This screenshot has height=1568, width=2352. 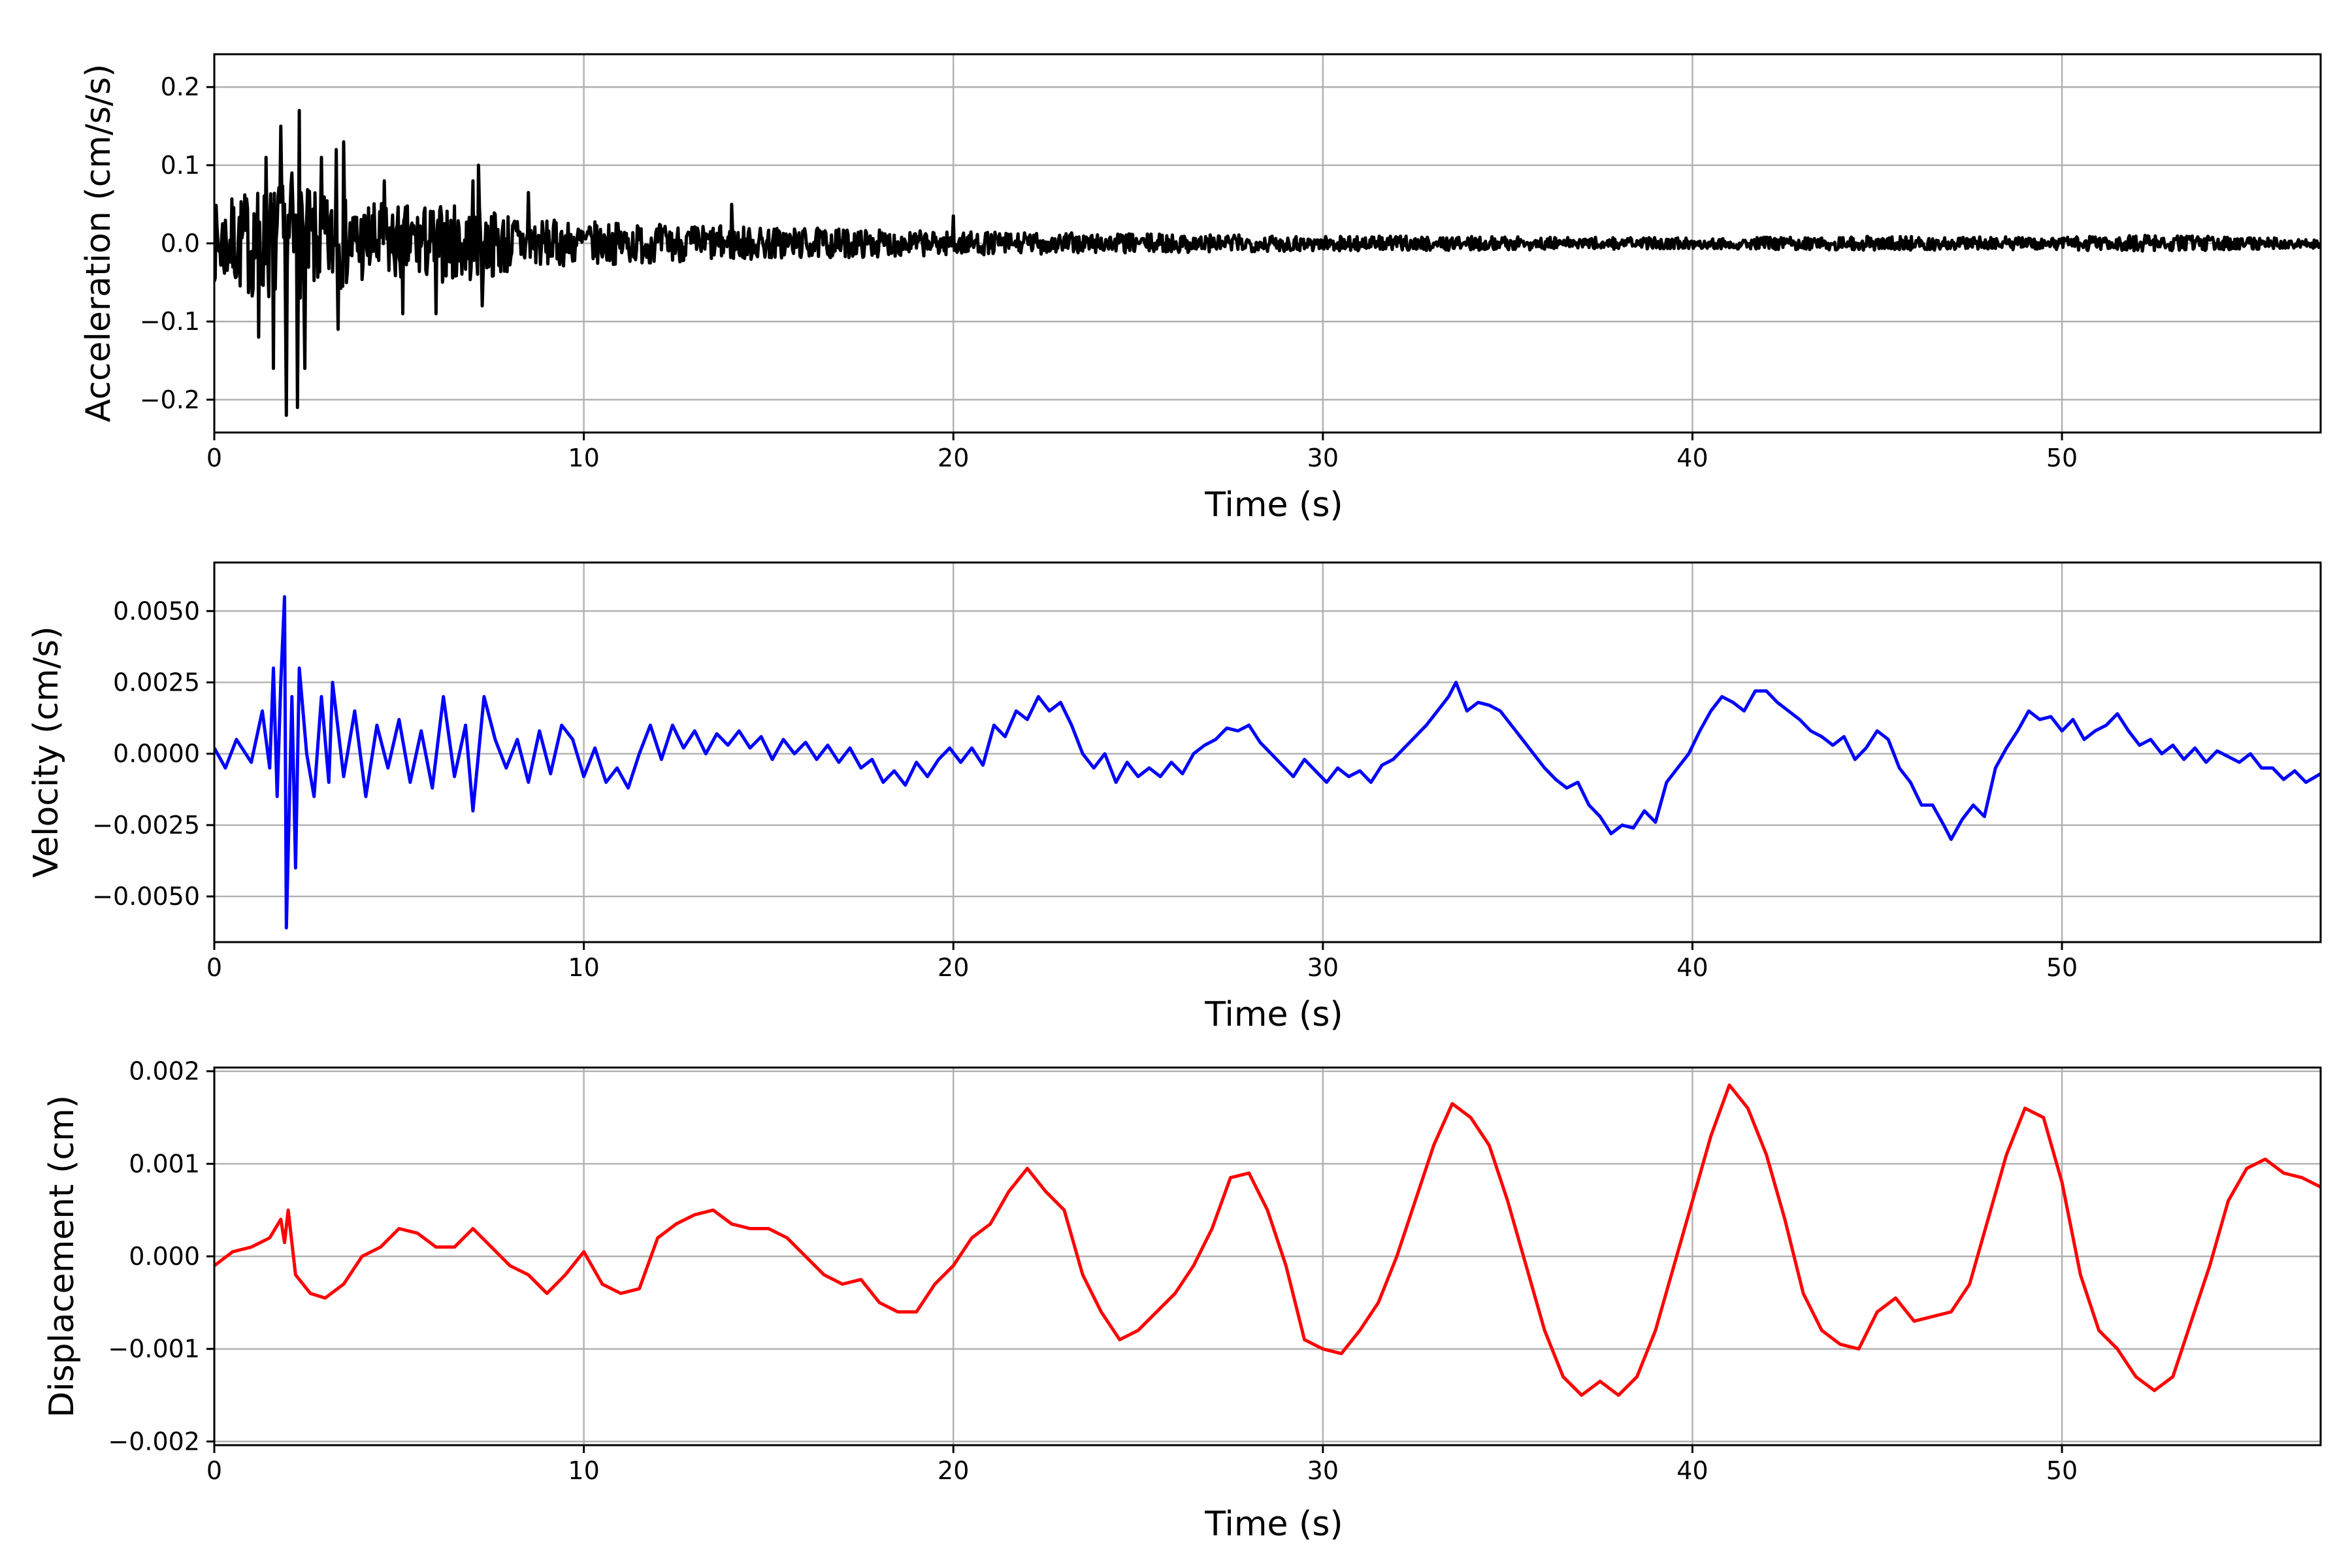 What do you see at coordinates (146, 896) in the screenshot?
I see `y-tick-label: −0.0050` at bounding box center [146, 896].